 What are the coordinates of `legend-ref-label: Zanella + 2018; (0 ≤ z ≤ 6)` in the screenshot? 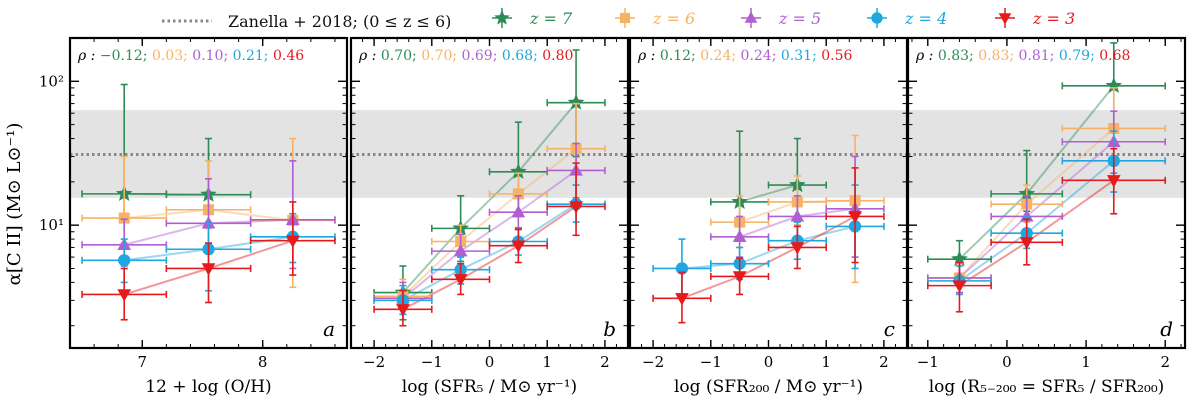 It's located at (339, 21).